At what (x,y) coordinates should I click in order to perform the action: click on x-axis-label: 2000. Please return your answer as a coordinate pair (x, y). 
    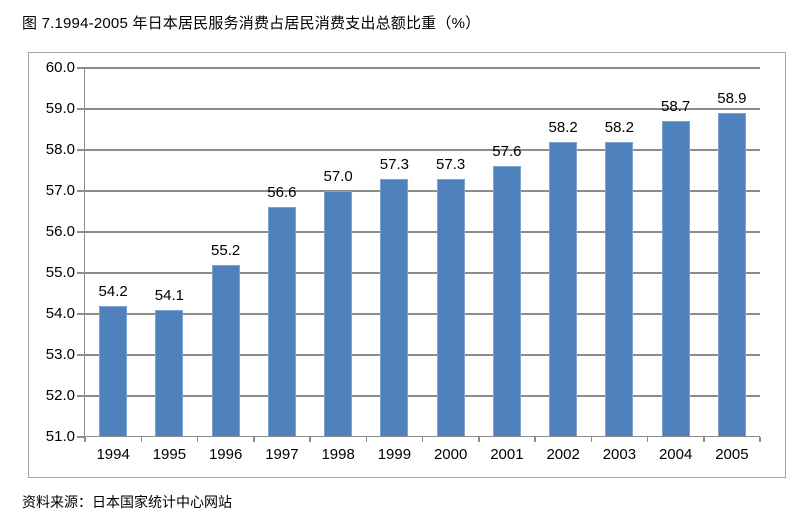
    Looking at the image, I should click on (450, 454).